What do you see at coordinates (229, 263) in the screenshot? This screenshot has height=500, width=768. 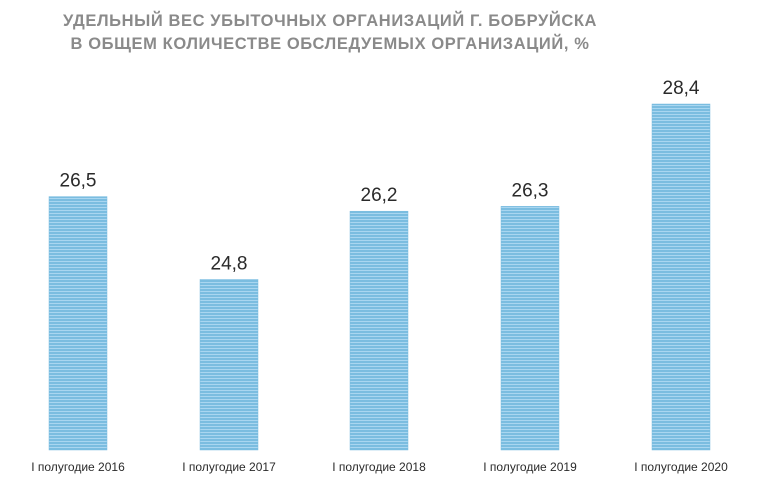 I see `value-label-2: 24,8` at bounding box center [229, 263].